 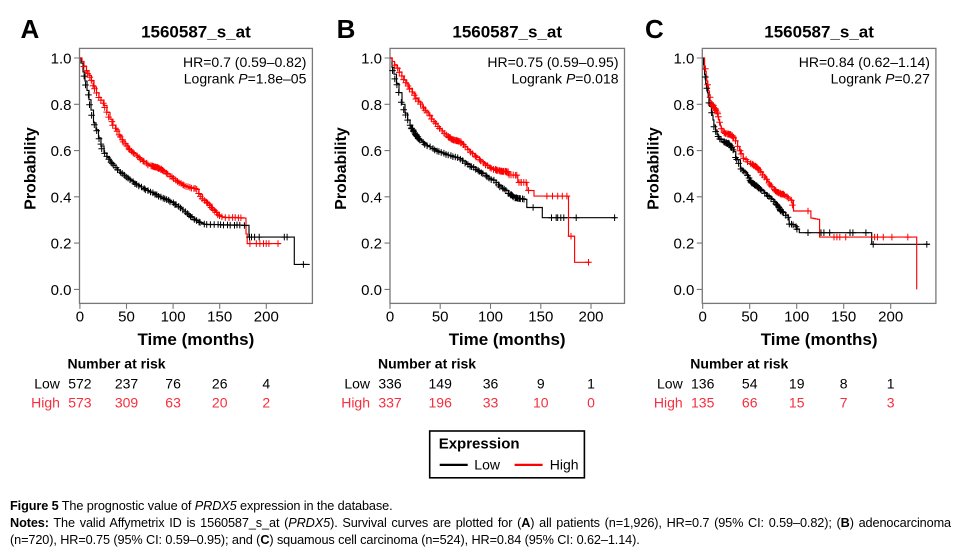 What do you see at coordinates (703, 402) in the screenshot?
I see `svg-text: 135` at bounding box center [703, 402].